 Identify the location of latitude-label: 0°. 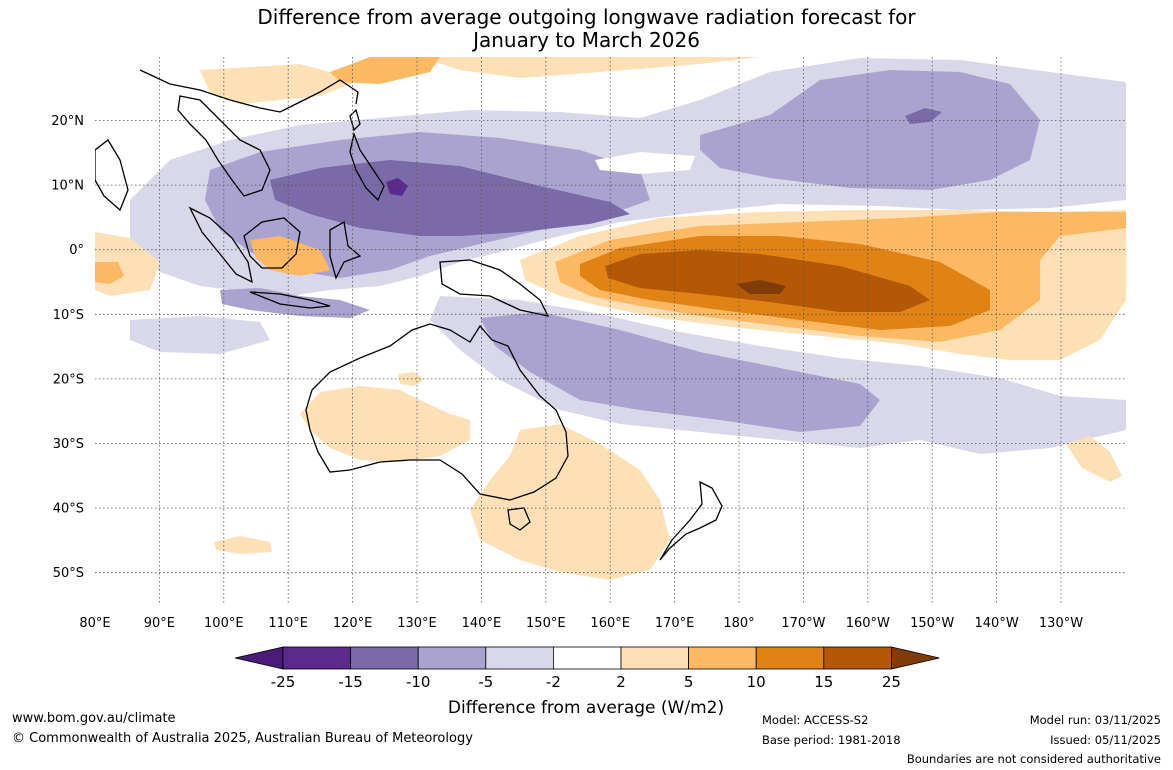
(76, 250).